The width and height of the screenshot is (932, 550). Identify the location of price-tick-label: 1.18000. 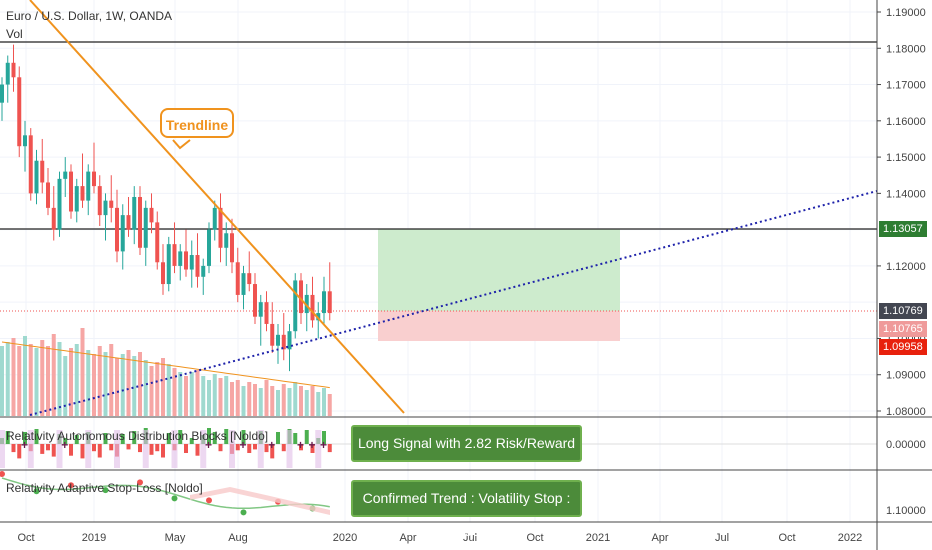
(906, 49).